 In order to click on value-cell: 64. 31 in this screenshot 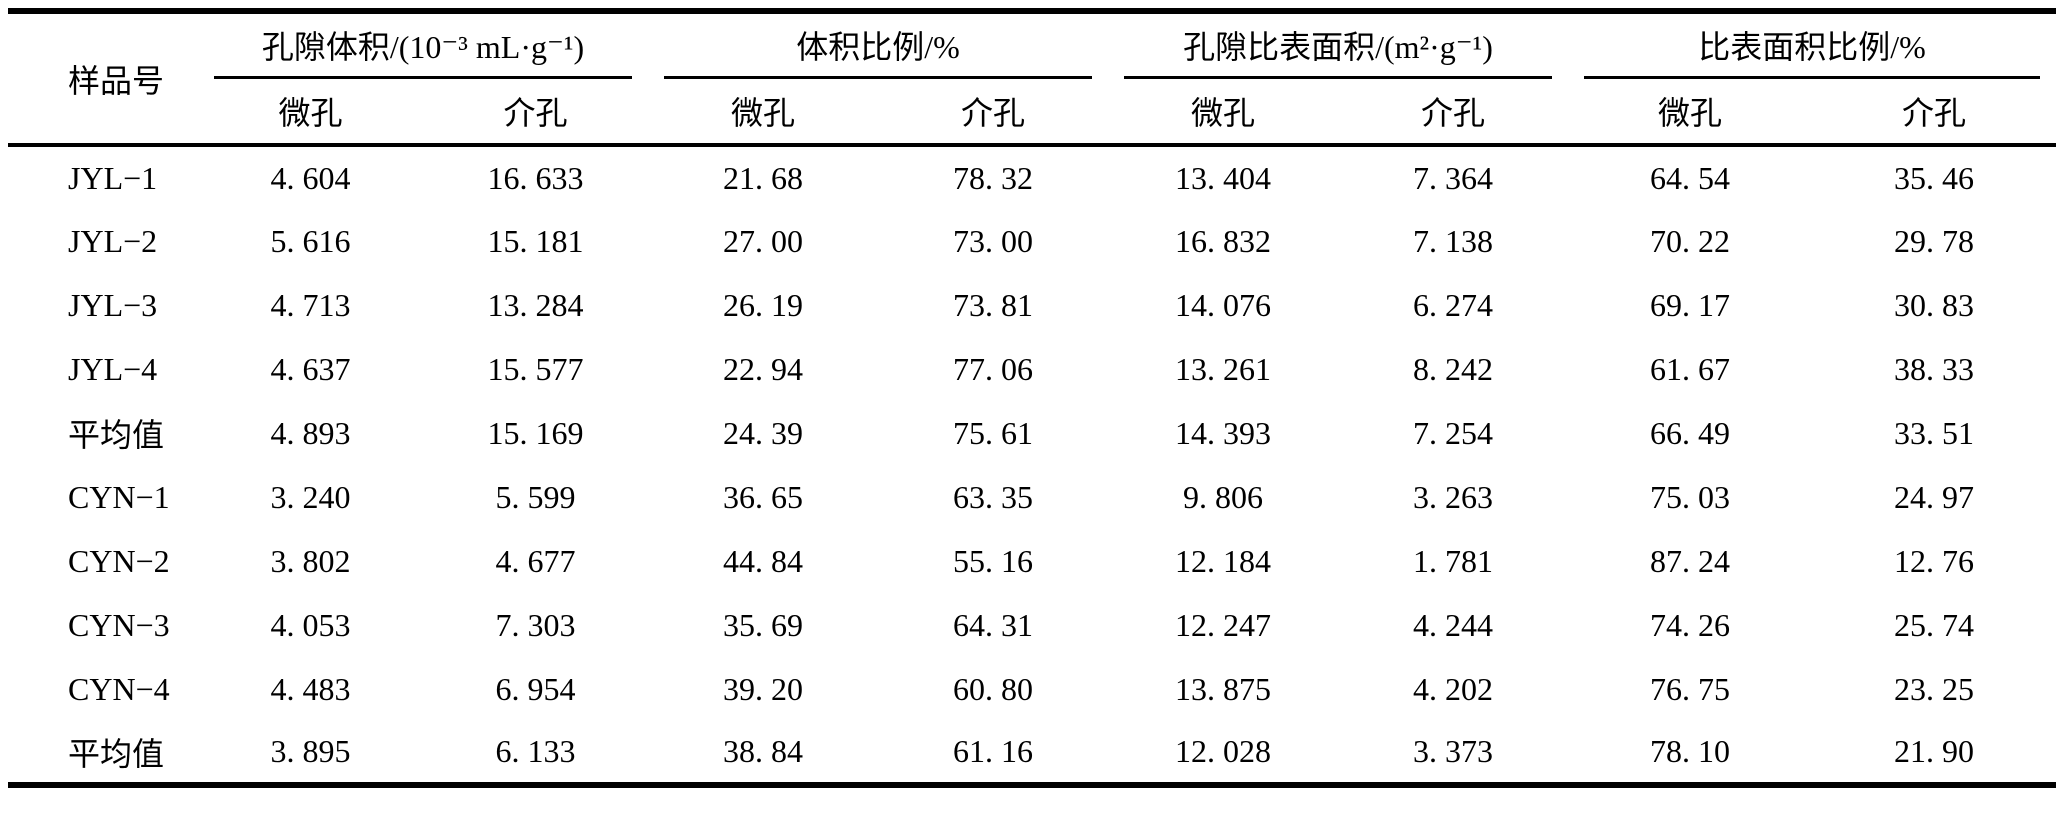, I will do `click(993, 624)`.